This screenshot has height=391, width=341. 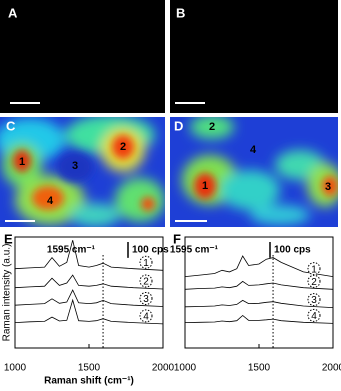 I want to click on panel-label: D, so click(x=178, y=125).